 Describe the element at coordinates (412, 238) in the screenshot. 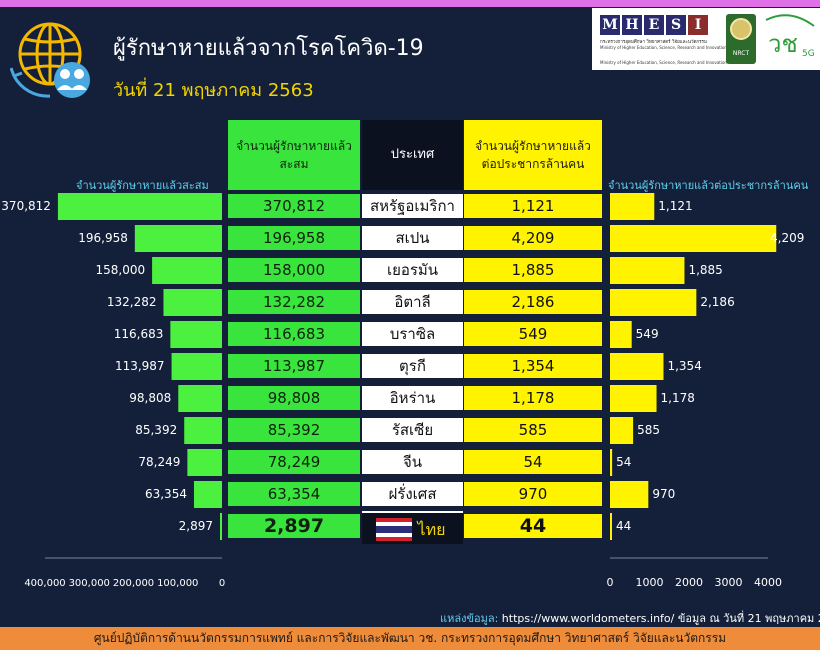

I see `country-cell: สเปน` at that location.